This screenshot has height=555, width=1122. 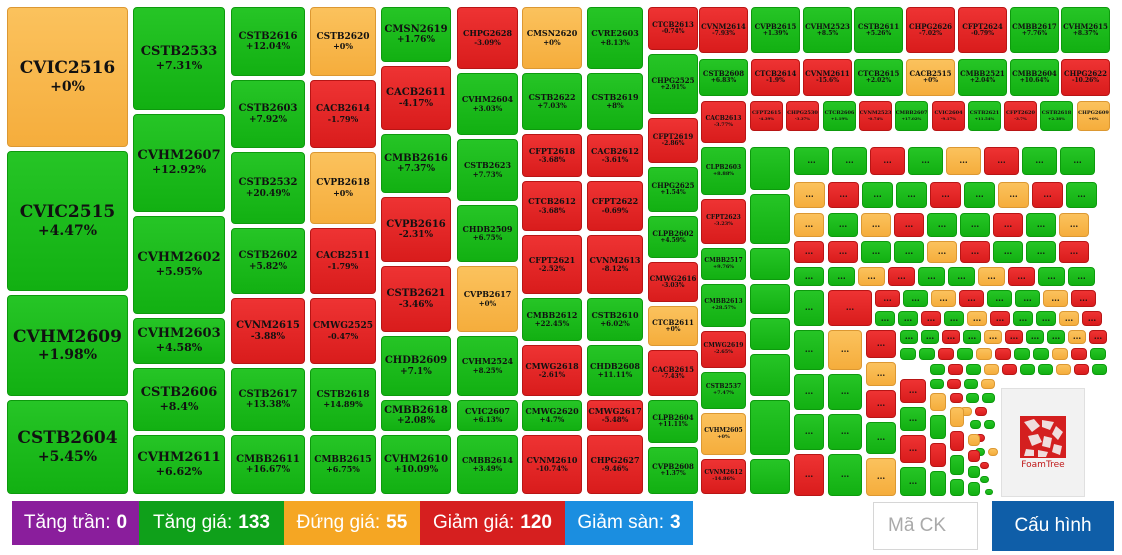 I want to click on stock-tile-cacb2511: CACB2511 -1.79%, so click(x=343, y=261).